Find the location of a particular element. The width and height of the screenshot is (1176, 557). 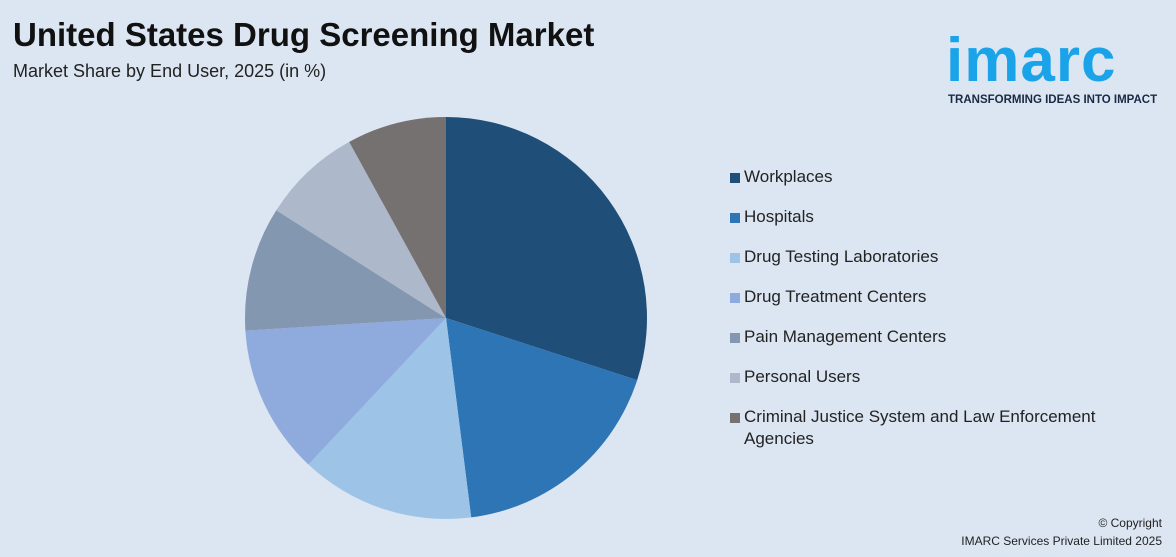

legend-label: Personal Users is located at coordinates (802, 376).